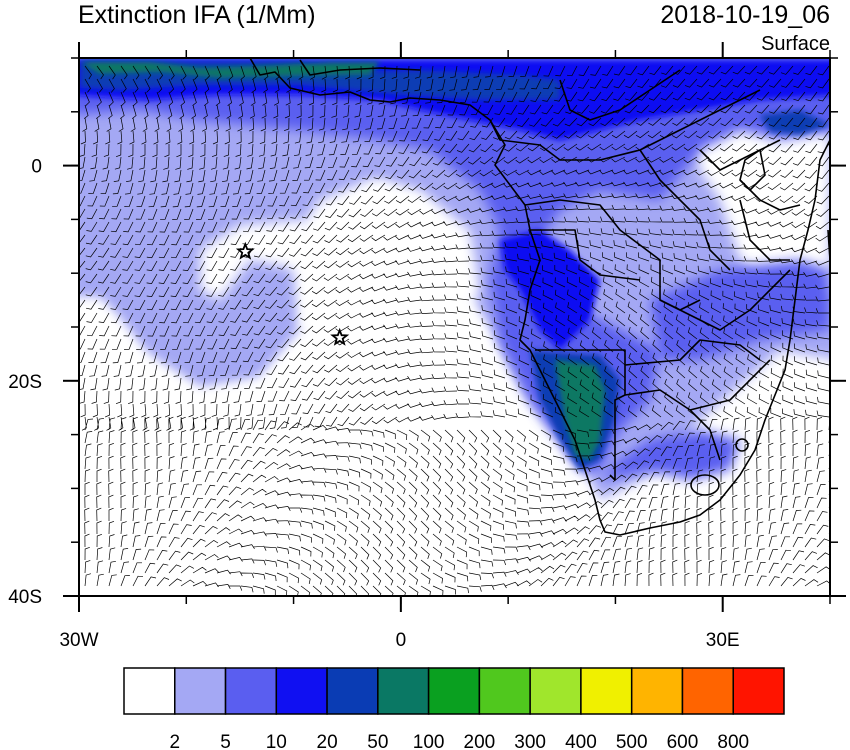  I want to click on extinction-field-medium-south, so click(670, 455).